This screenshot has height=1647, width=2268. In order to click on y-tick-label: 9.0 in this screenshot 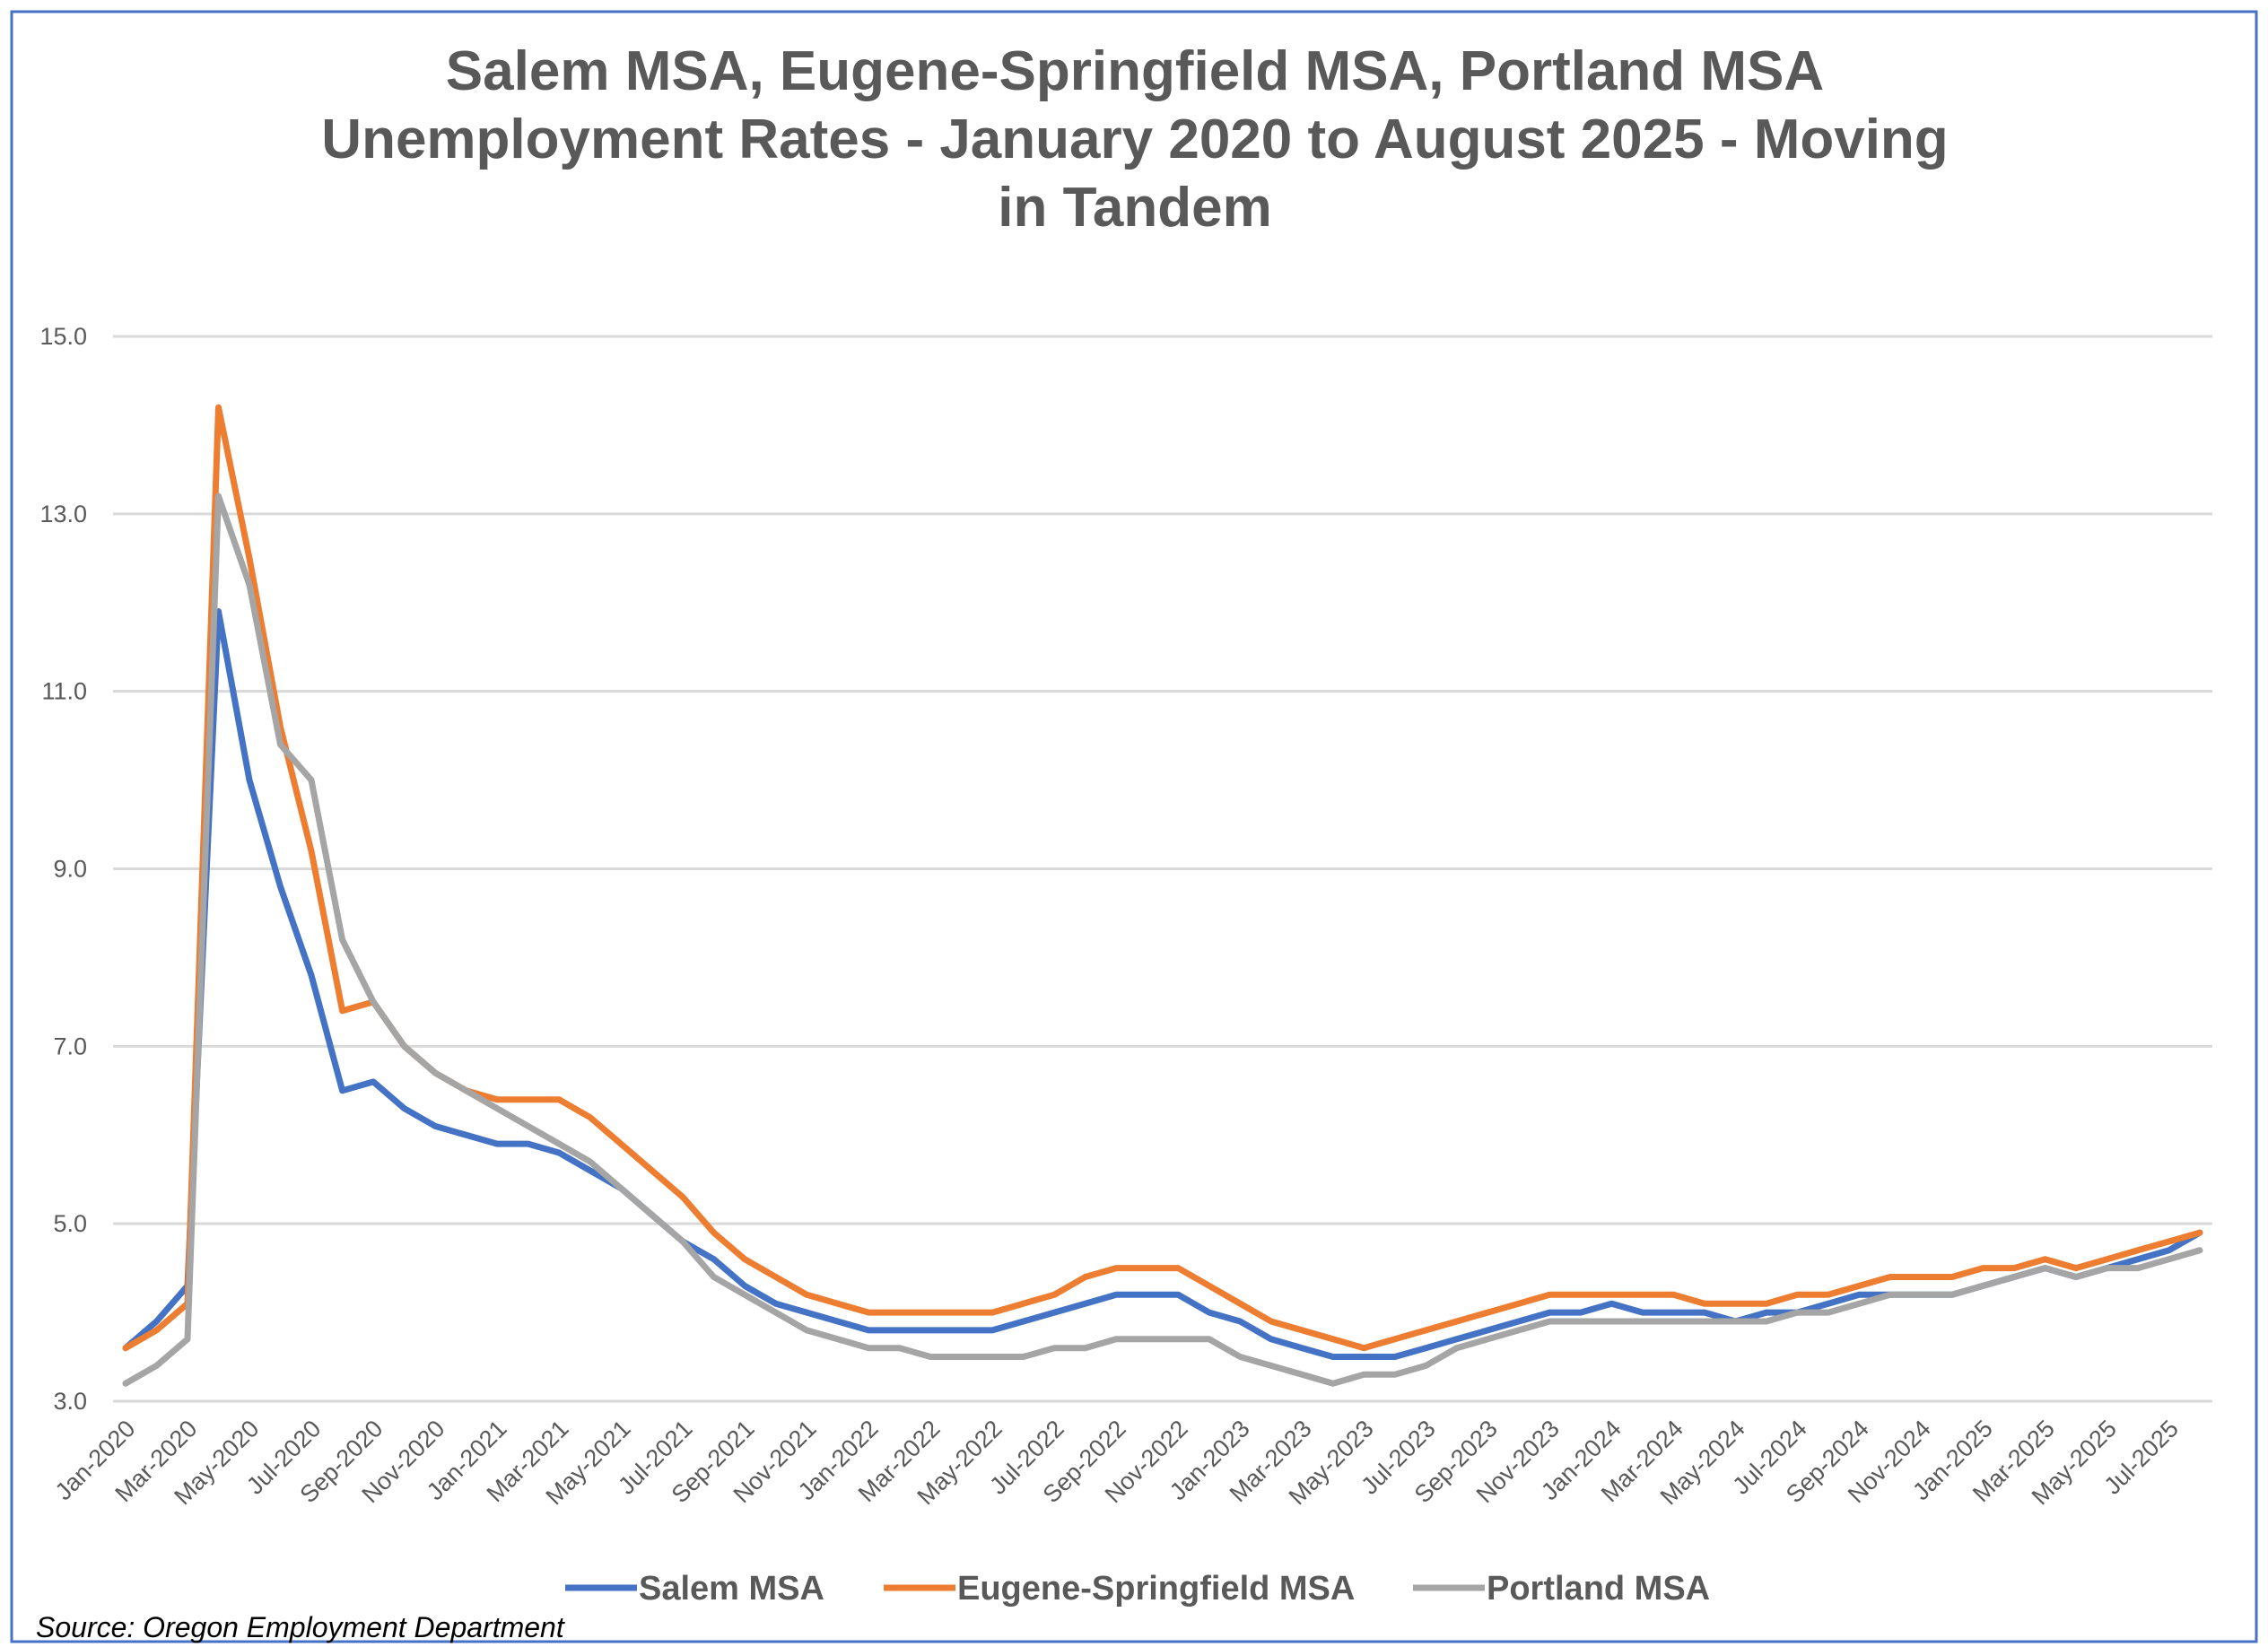, I will do `click(70, 869)`.